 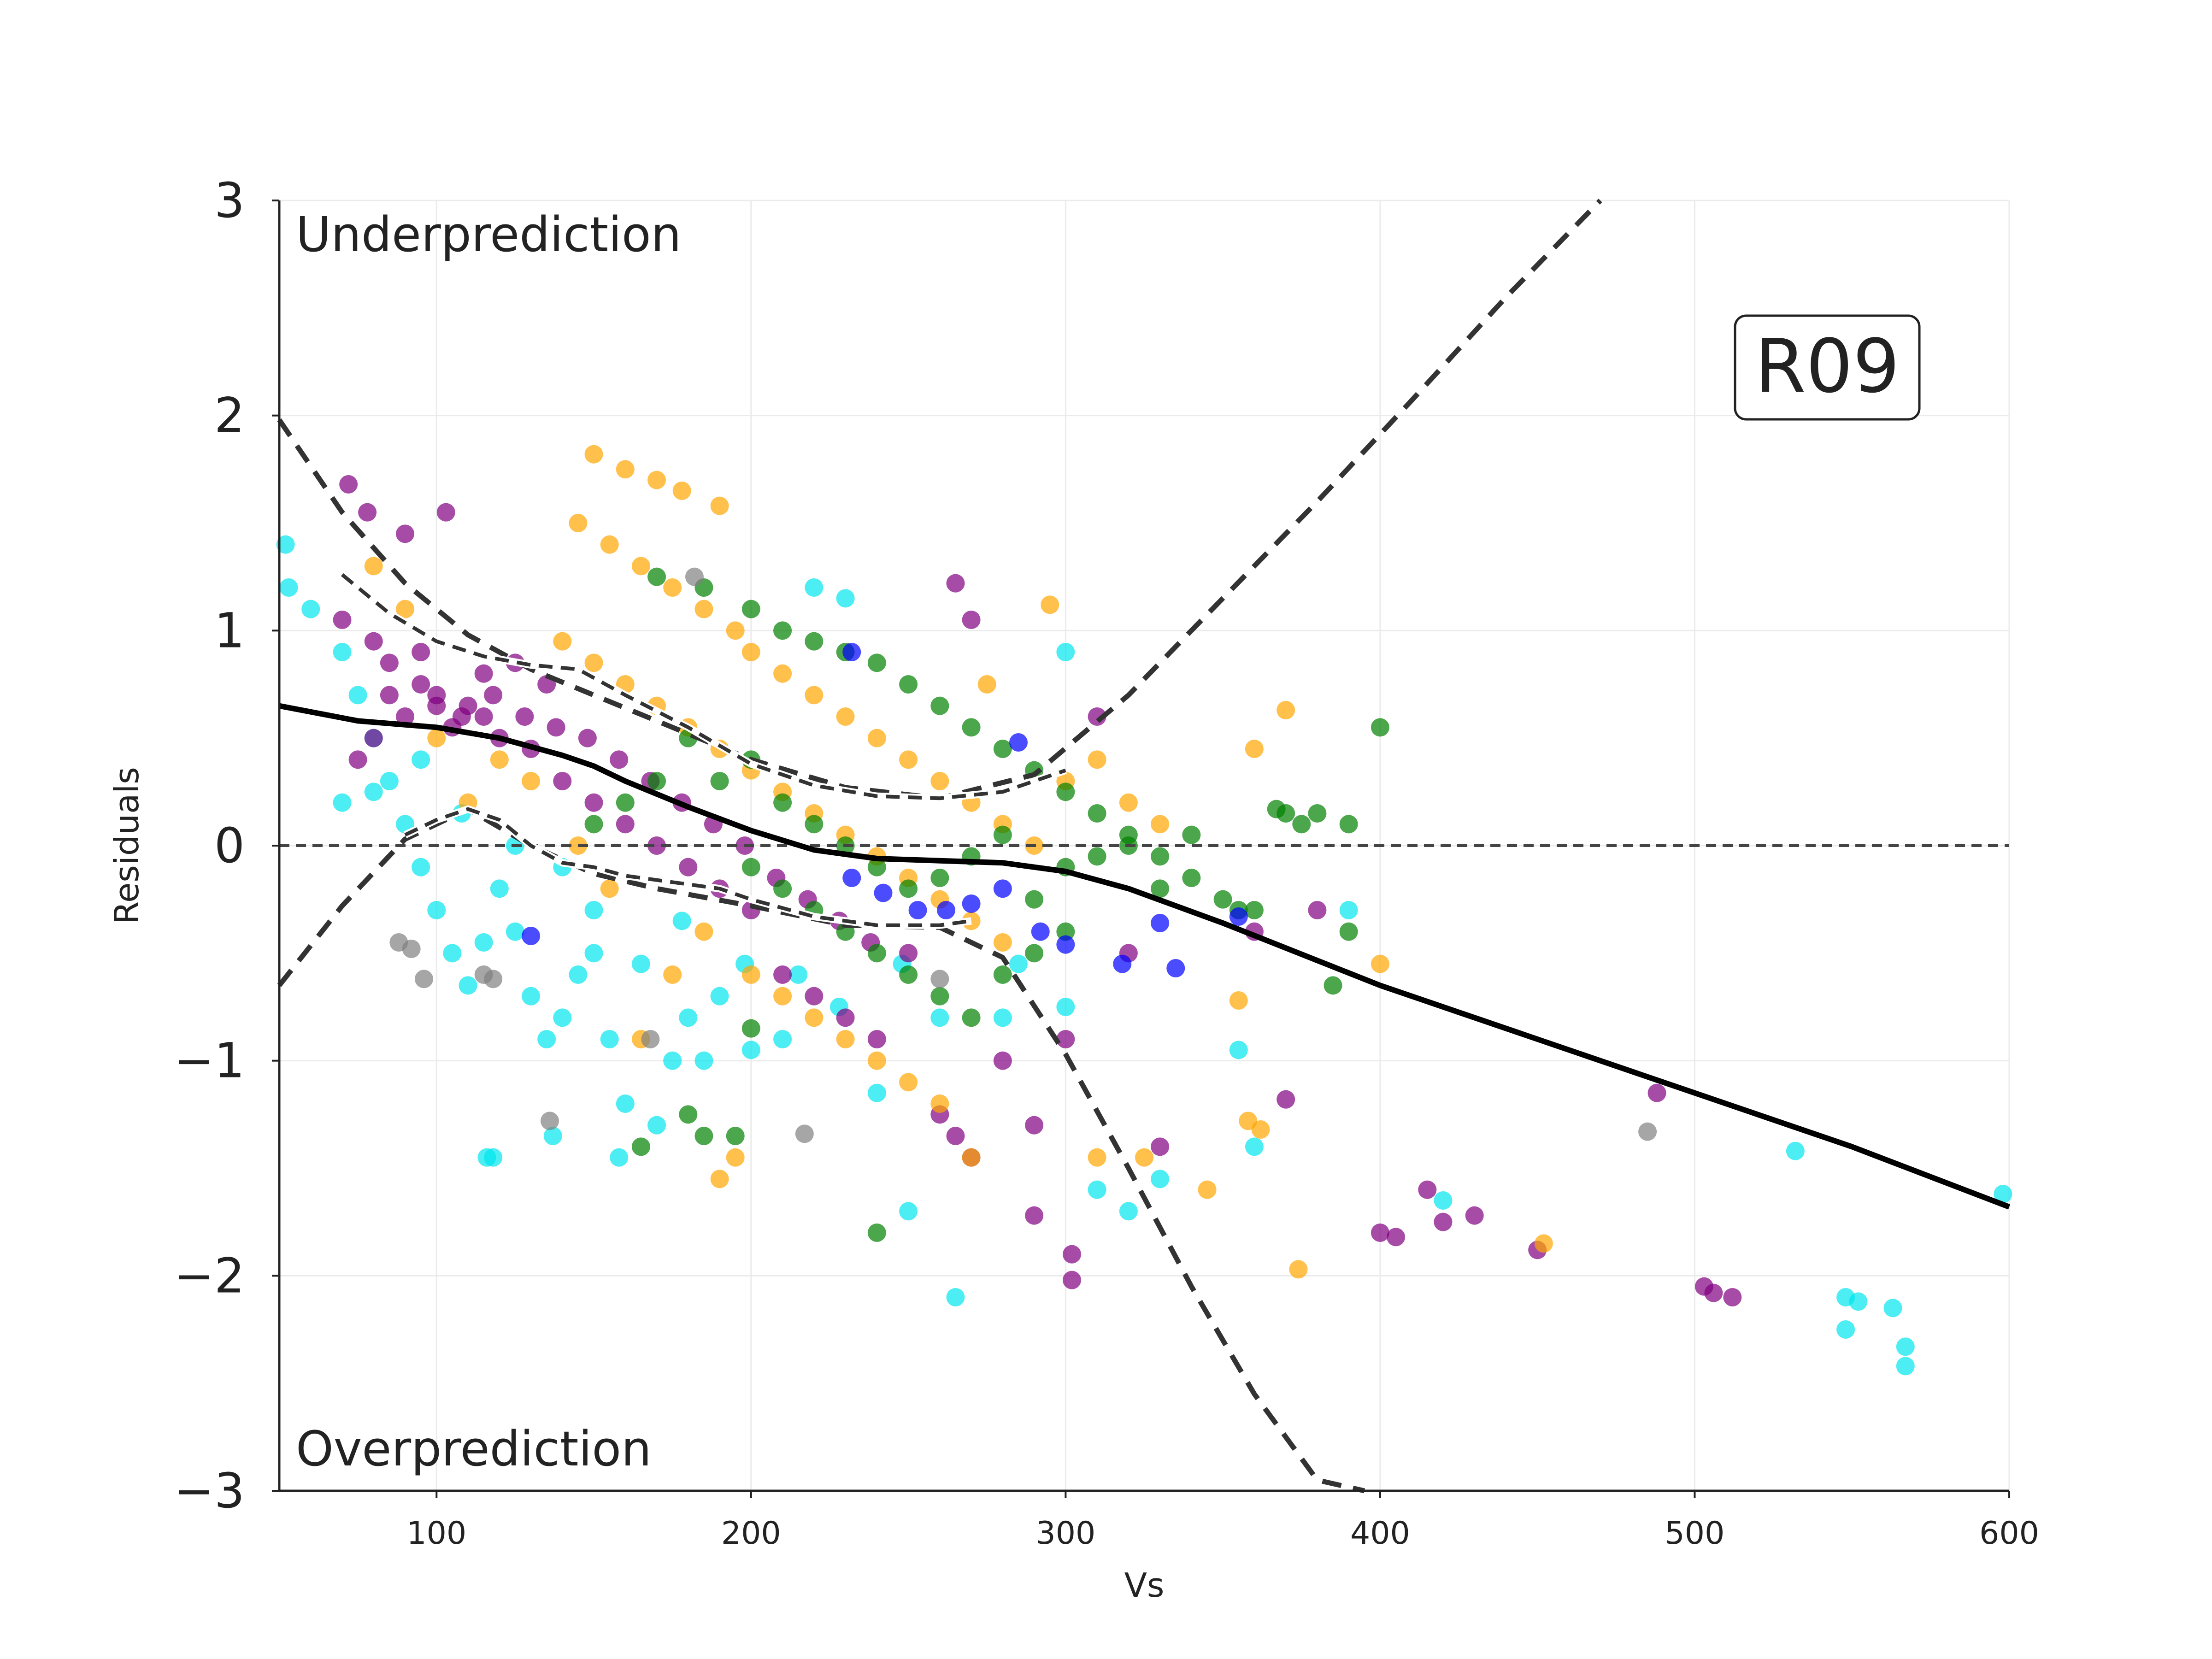 I want to click on x-tick-label: 600, so click(x=2009, y=1533).